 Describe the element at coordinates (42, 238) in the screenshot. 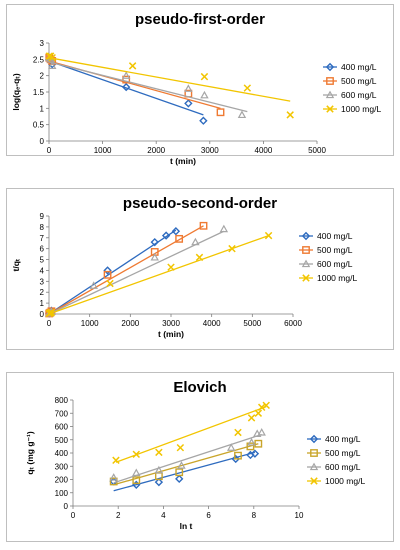

I see `y-tick-label: 7` at that location.